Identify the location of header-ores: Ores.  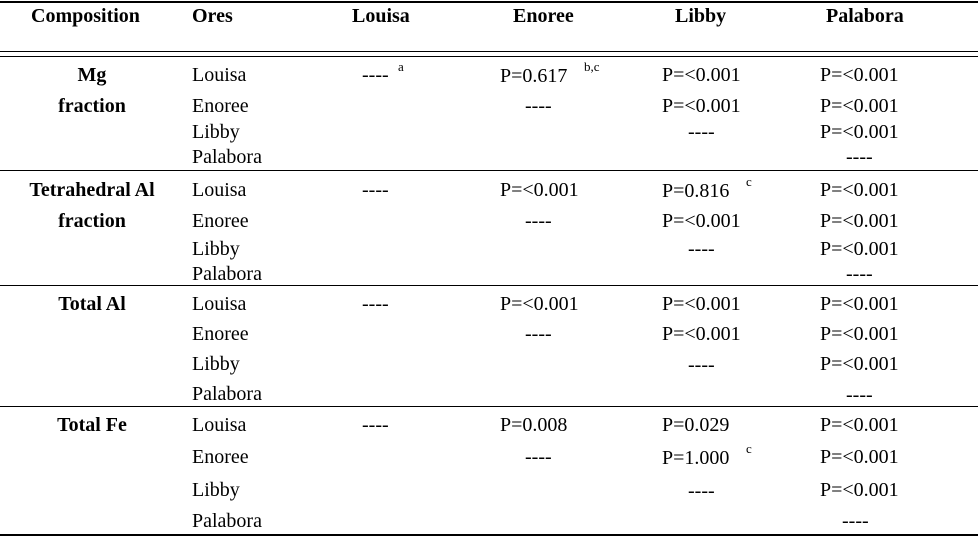
(212, 16).